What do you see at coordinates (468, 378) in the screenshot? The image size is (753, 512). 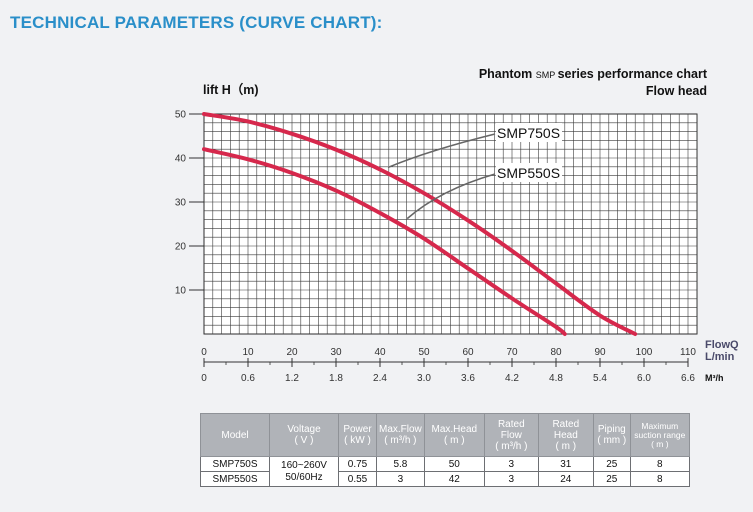 I see `x2-tick-label: 3.6` at bounding box center [468, 378].